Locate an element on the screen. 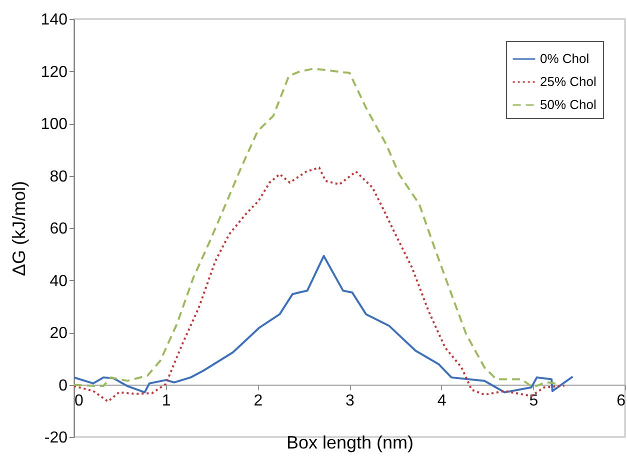 This screenshot has width=627, height=461. legend-label: 25% Chol is located at coordinates (568, 81).